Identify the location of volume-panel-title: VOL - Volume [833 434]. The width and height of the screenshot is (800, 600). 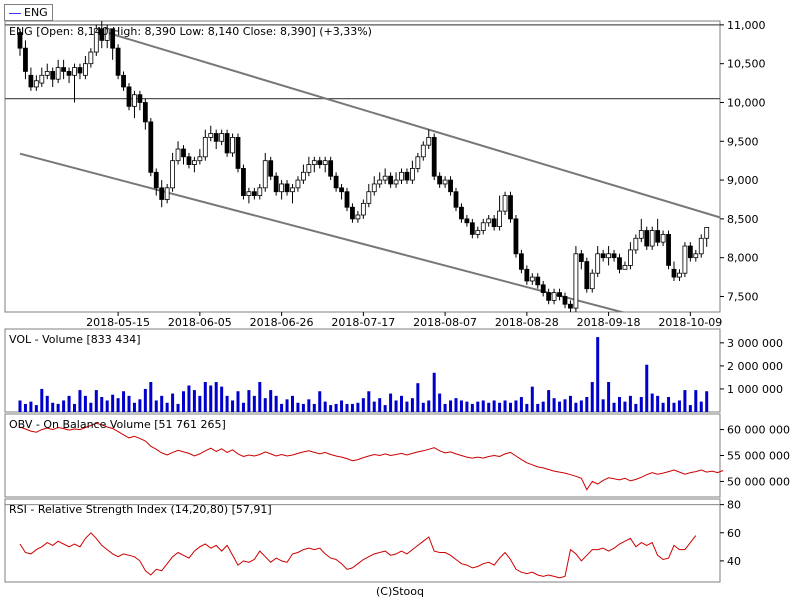
(75, 339).